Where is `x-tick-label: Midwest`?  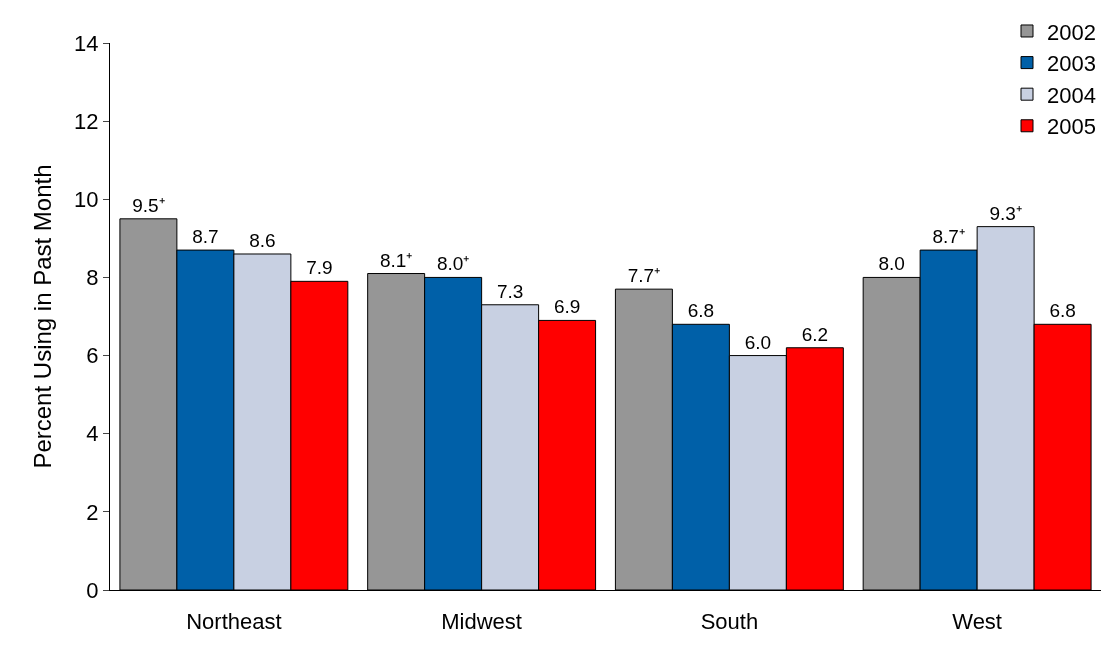 x-tick-label: Midwest is located at coordinates (481, 622).